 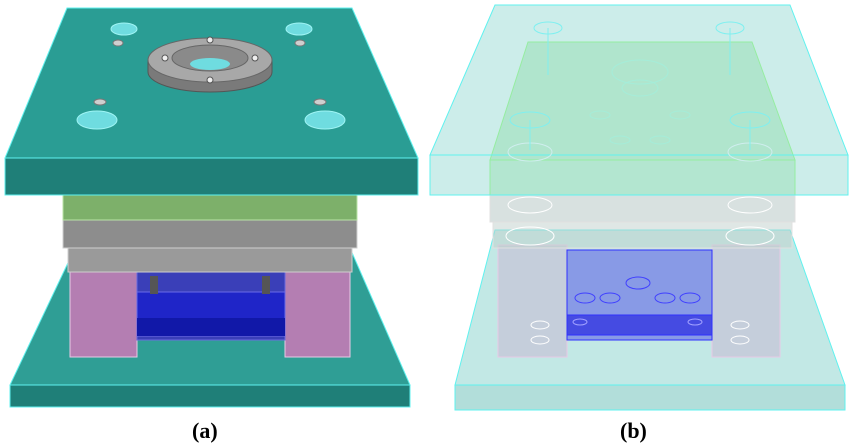 I want to click on top-plate-holes, so click(x=211, y=76).